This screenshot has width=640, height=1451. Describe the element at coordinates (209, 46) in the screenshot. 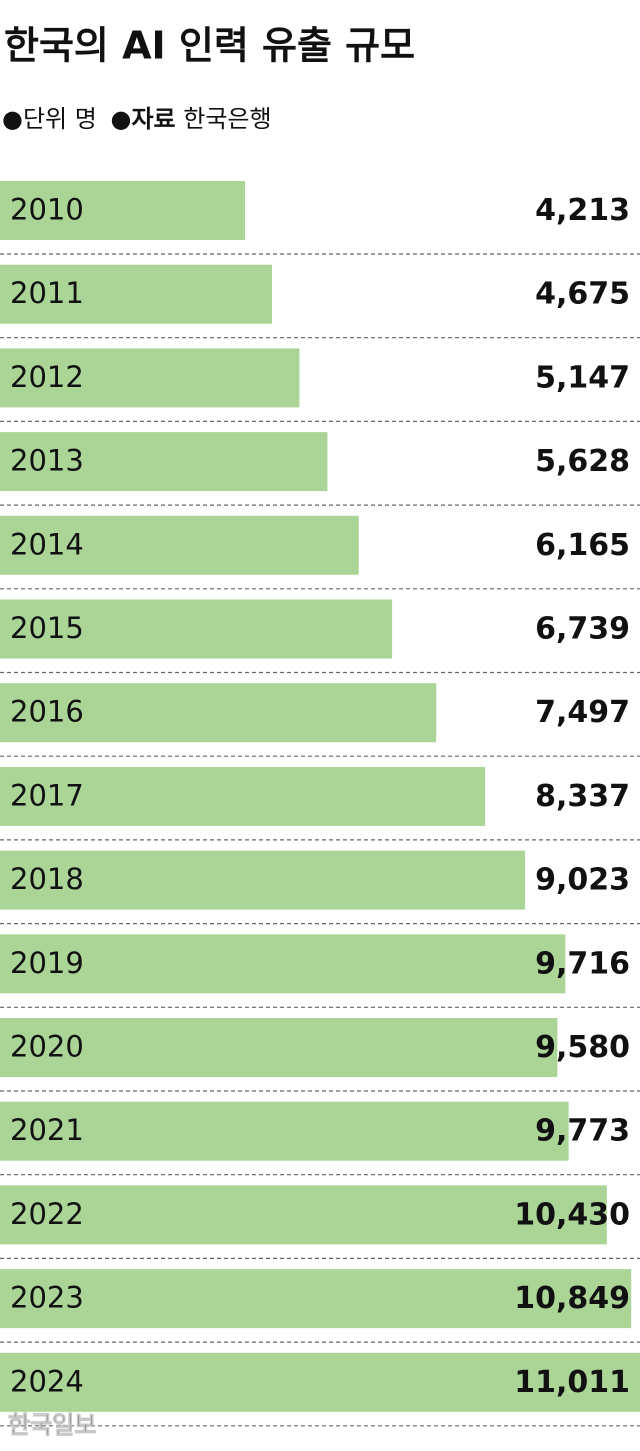

I see `chart-title: 한국의 AI 인력 유출 규모` at that location.